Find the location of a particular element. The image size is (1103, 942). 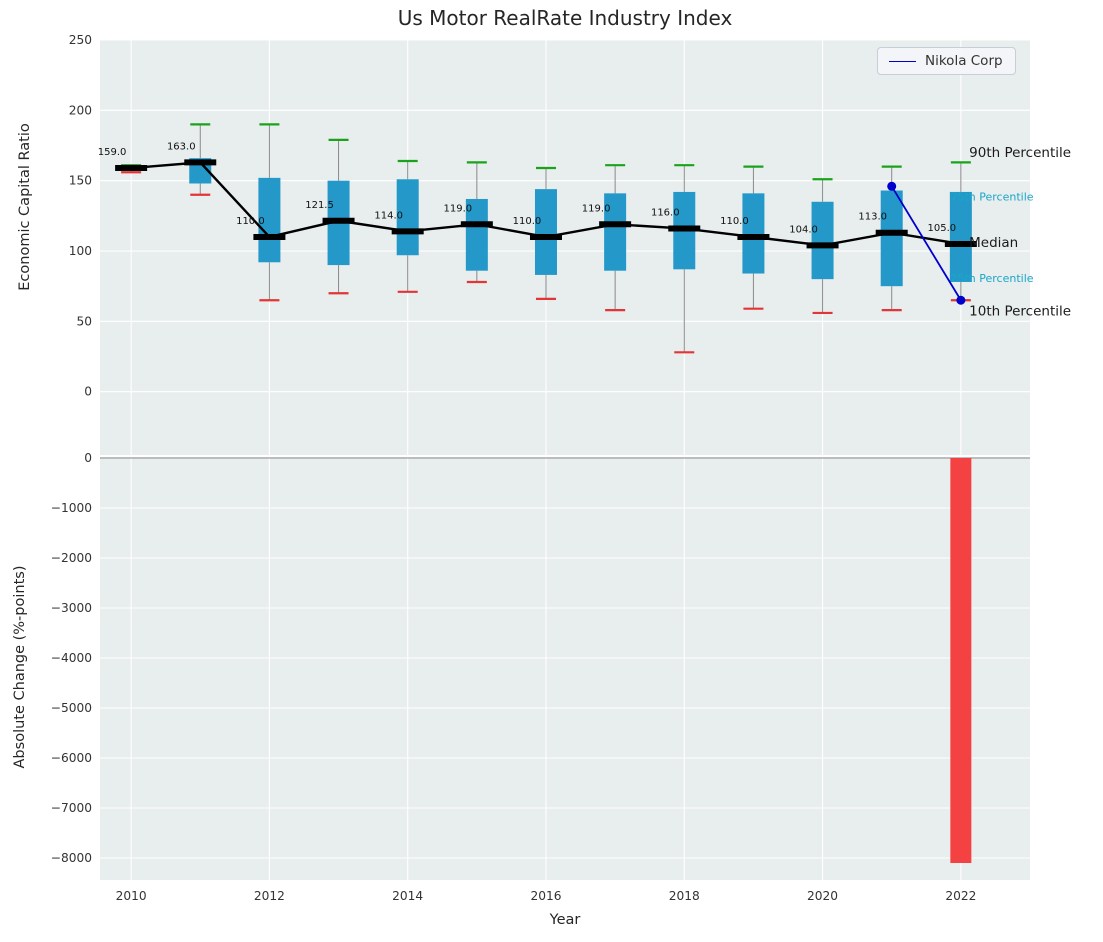

median-value-label-2012: 110.0 is located at coordinates (250, 221).